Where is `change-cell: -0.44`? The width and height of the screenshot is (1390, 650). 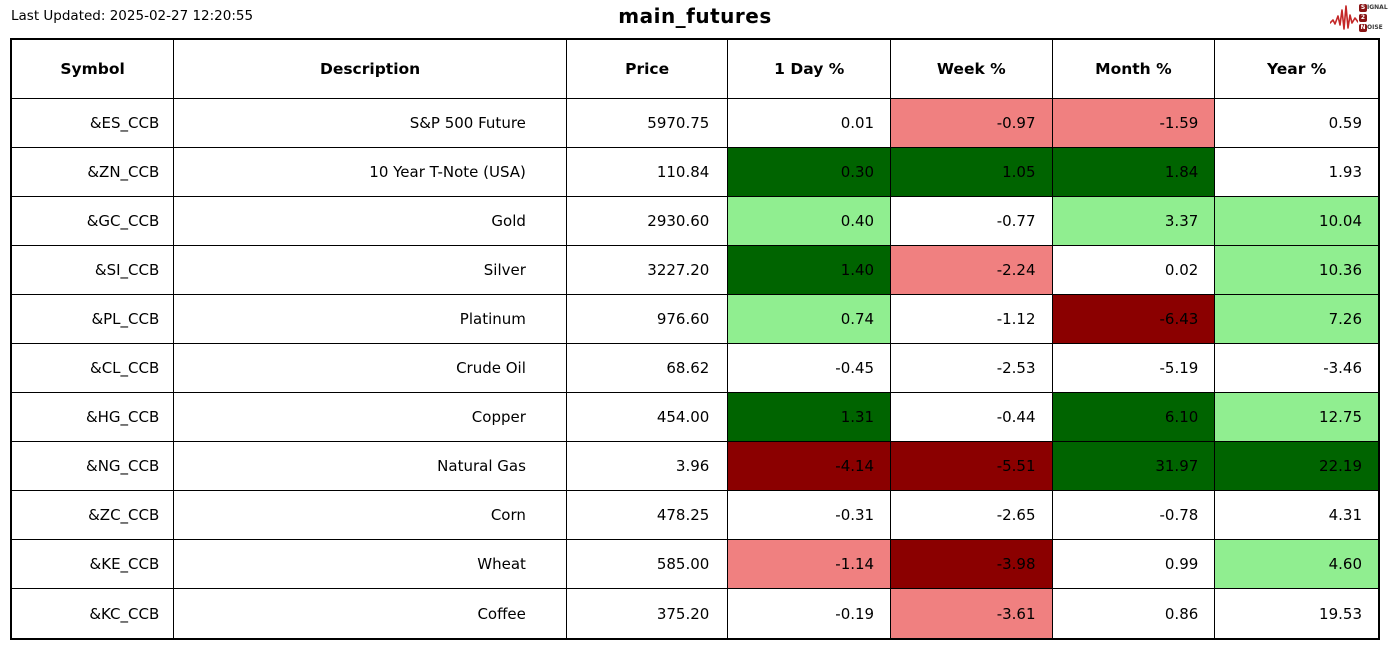 change-cell: -0.44 is located at coordinates (971, 417).